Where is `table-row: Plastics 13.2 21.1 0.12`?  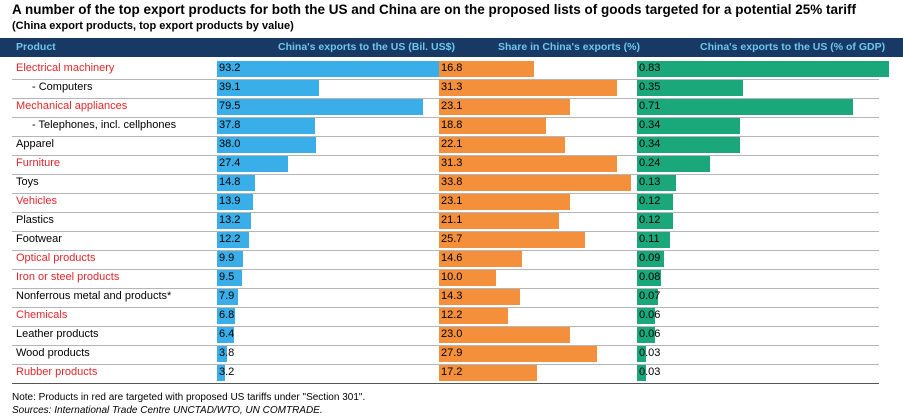
table-row: Plastics 13.2 21.1 0.12 is located at coordinates (445, 222).